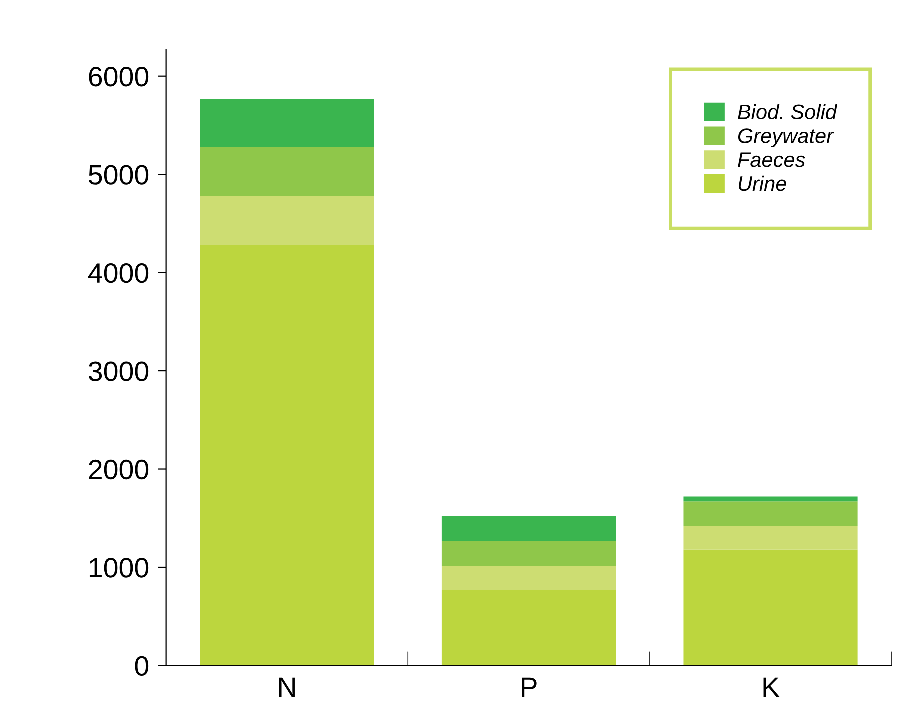 The height and width of the screenshot is (712, 924). I want to click on y-tick-label: 1000, so click(119, 568).